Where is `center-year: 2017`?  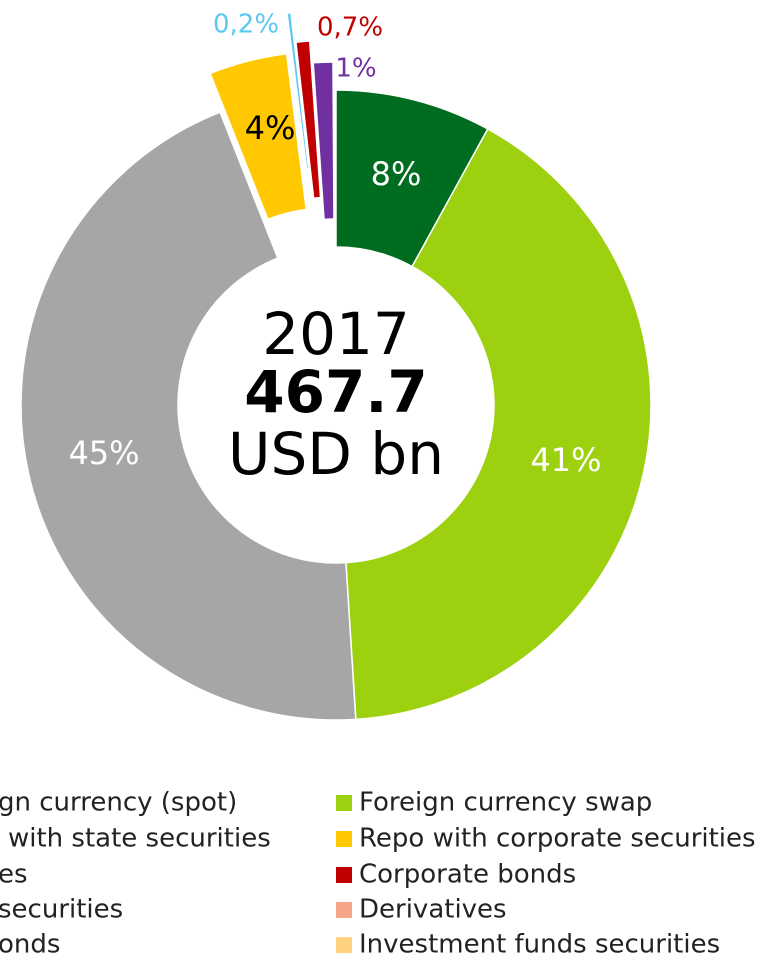 center-year: 2017 is located at coordinates (336, 334).